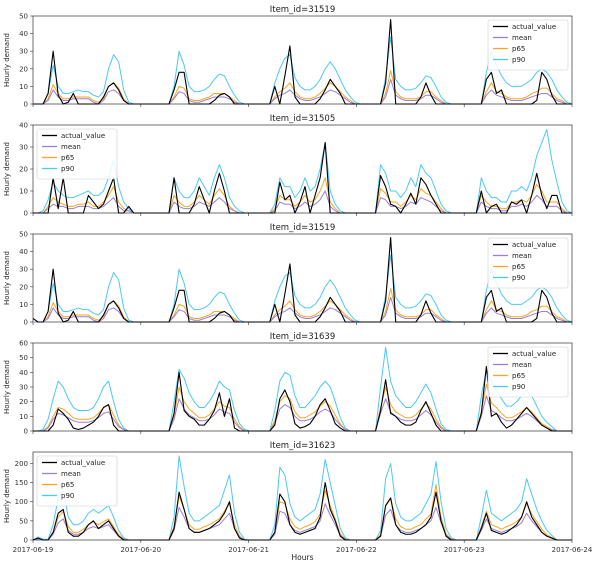 The image size is (602, 561). What do you see at coordinates (21, 502) in the screenshot?
I see `y-tick-label: 100` at bounding box center [21, 502].